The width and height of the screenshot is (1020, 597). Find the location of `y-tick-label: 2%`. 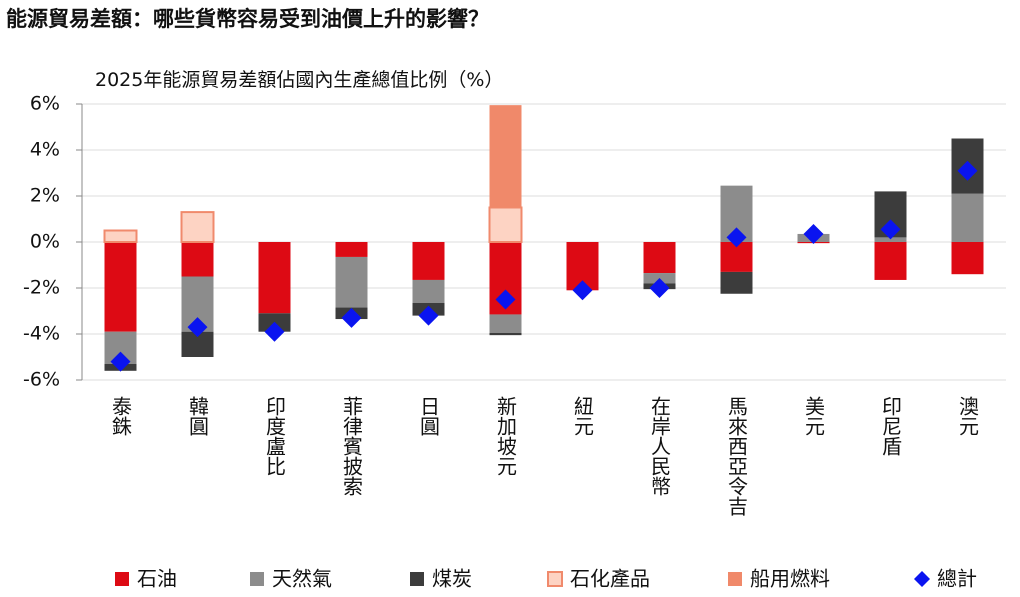

y-tick-label: 2% is located at coordinates (45, 196).